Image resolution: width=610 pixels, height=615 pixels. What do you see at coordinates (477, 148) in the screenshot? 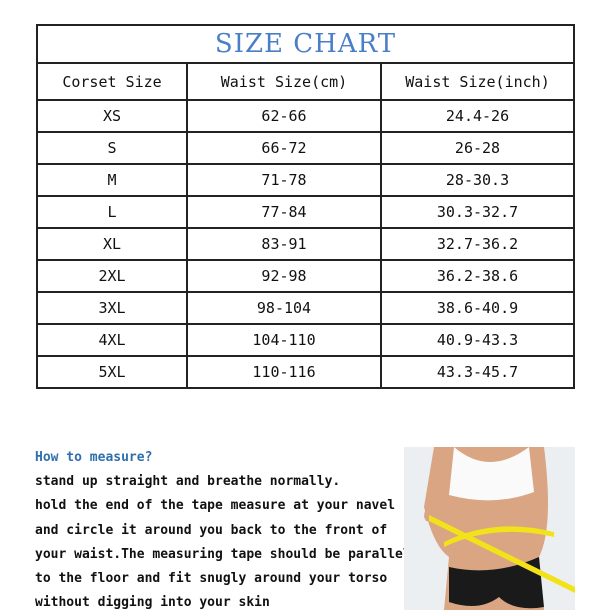
I see `cell-waist-inch: 26-28` at bounding box center [477, 148].